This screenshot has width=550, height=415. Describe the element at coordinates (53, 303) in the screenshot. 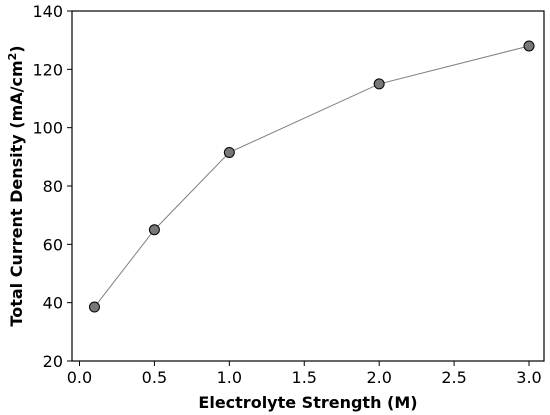

I see `y-tick-label: 40` at that location.